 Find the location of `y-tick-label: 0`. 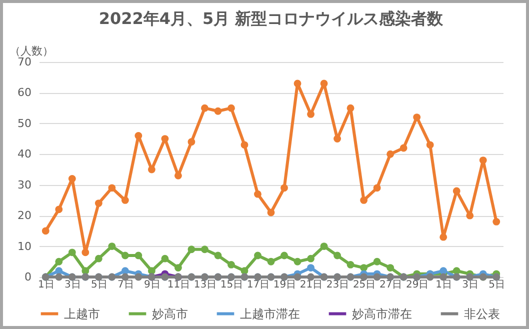

y-tick-label: 0 is located at coordinates (28, 277).